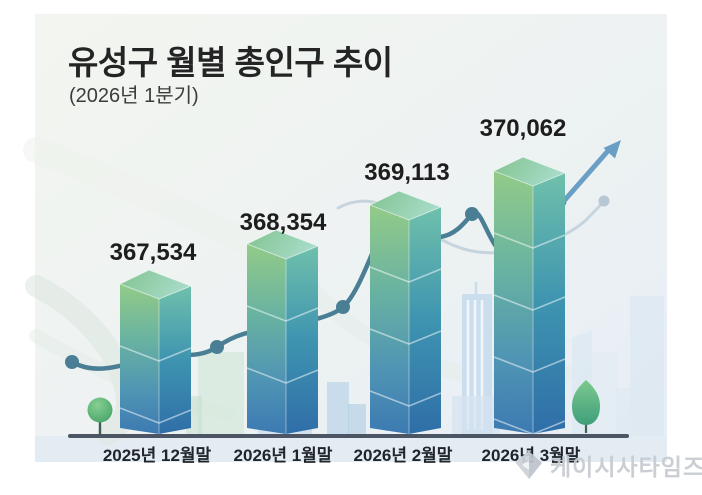  Describe the element at coordinates (155, 284) in the screenshot. I see `bar1-top-face` at that location.